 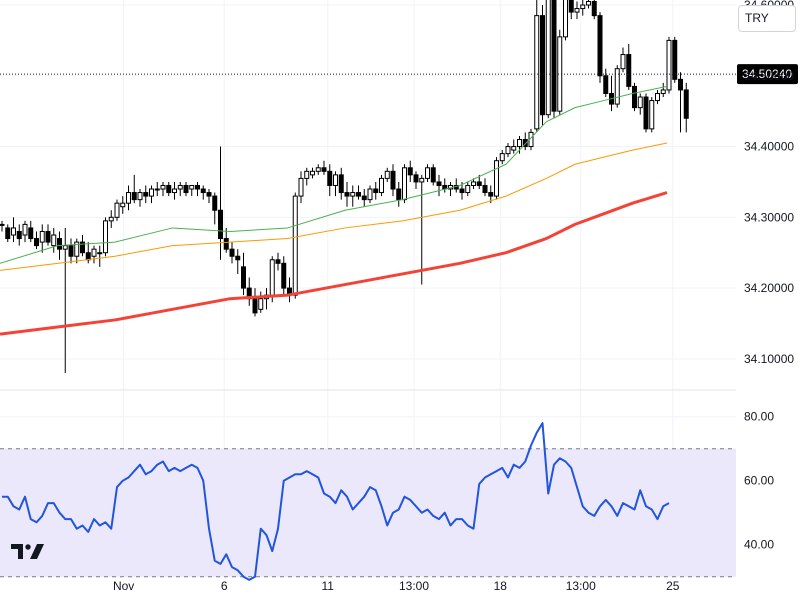 I want to click on time-tick-label: 18, so click(x=501, y=586).